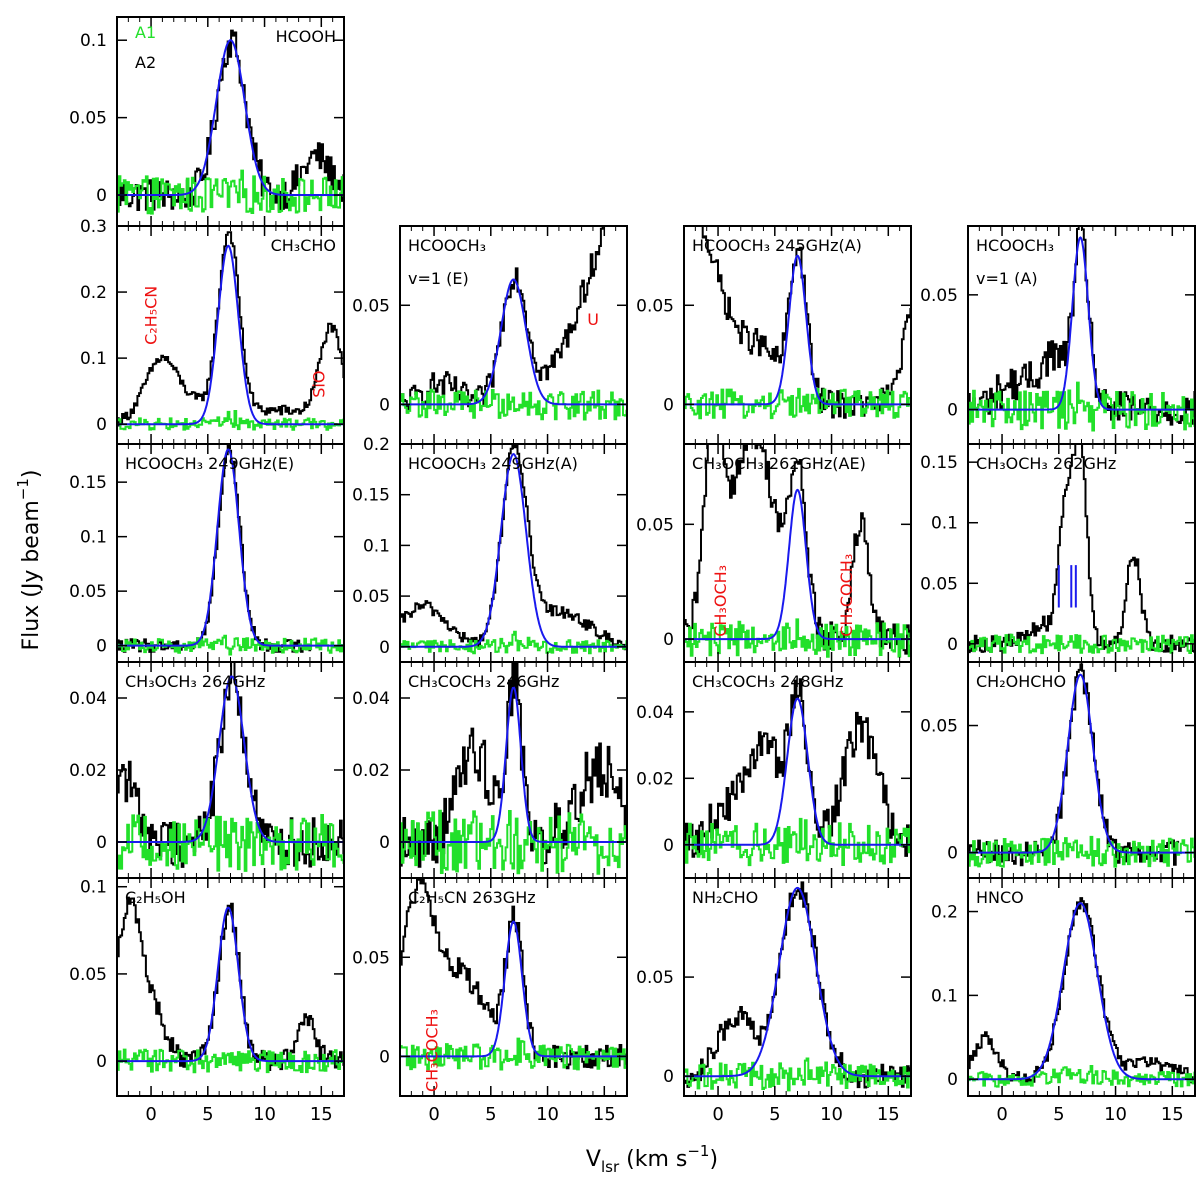 This screenshot has width=1200, height=1194. Describe the element at coordinates (888, 1114) in the screenshot. I see `x-tick-label-p-nh2cho-3: 15` at that location.